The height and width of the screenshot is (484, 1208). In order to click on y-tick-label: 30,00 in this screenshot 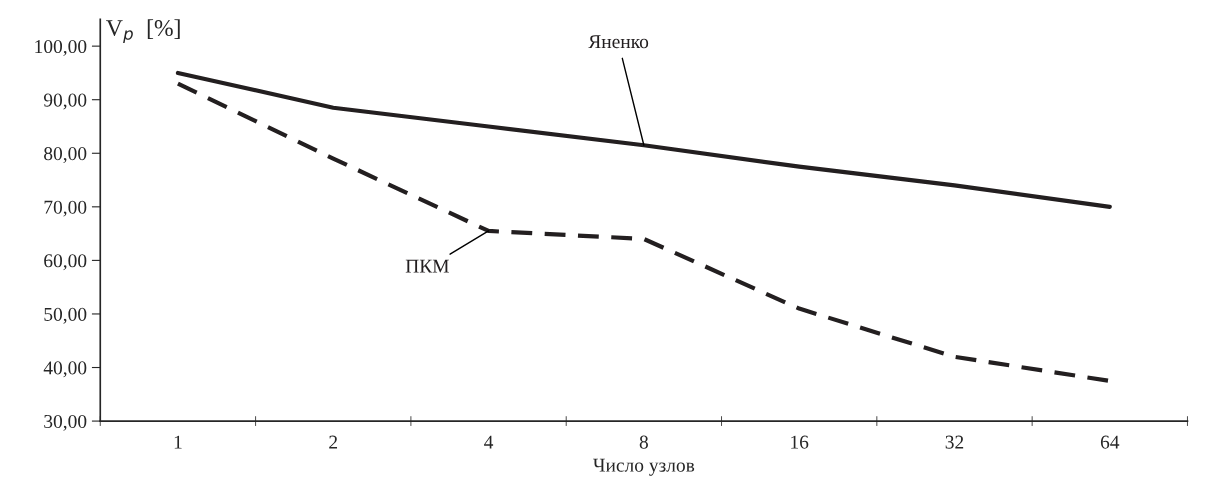, I will do `click(65, 422)`.